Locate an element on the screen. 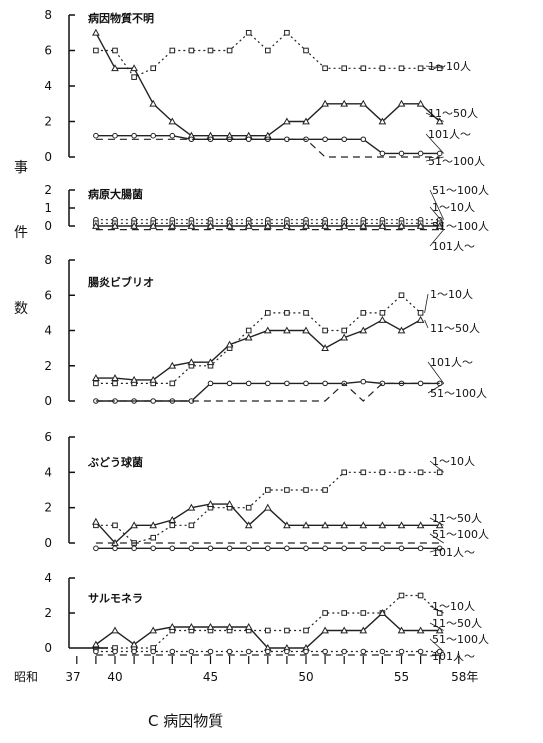  x-tick-label: 50 is located at coordinates (305, 677).